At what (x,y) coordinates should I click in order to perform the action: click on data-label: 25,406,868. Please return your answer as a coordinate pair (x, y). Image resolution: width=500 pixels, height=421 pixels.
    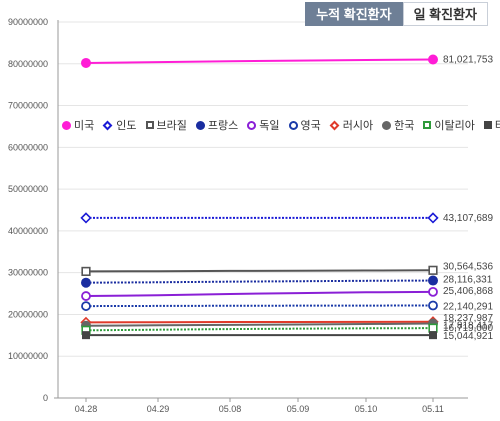
    Looking at the image, I should click on (468, 291).